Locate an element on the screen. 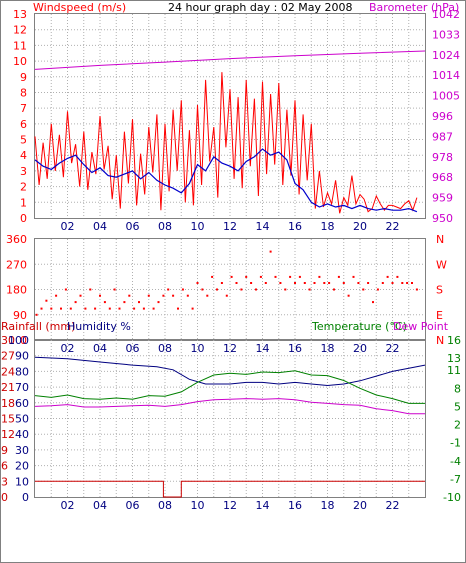 The width and height of the screenshot is (466, 563). barometer-line is located at coordinates (230, 60).